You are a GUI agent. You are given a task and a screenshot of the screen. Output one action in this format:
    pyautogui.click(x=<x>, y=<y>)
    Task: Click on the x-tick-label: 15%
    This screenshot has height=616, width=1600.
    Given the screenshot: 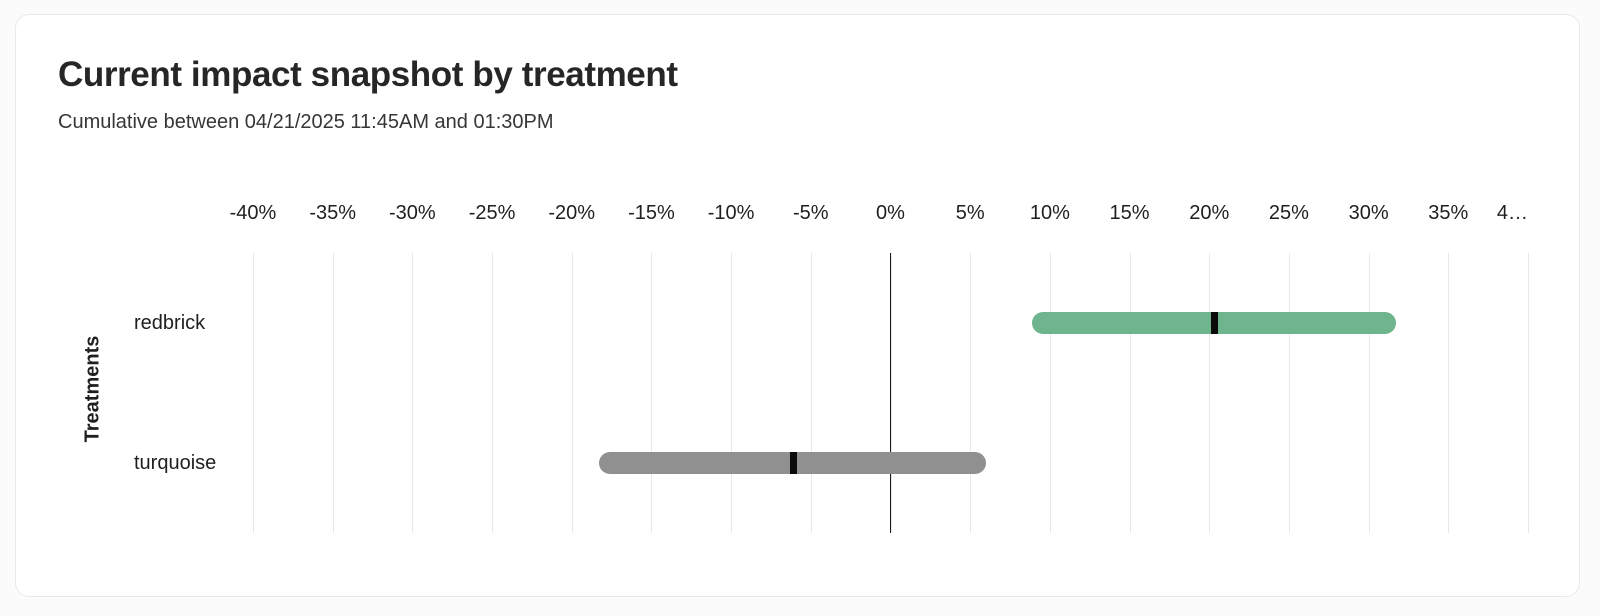 What is the action you would take?
    pyautogui.click(x=1129, y=213)
    